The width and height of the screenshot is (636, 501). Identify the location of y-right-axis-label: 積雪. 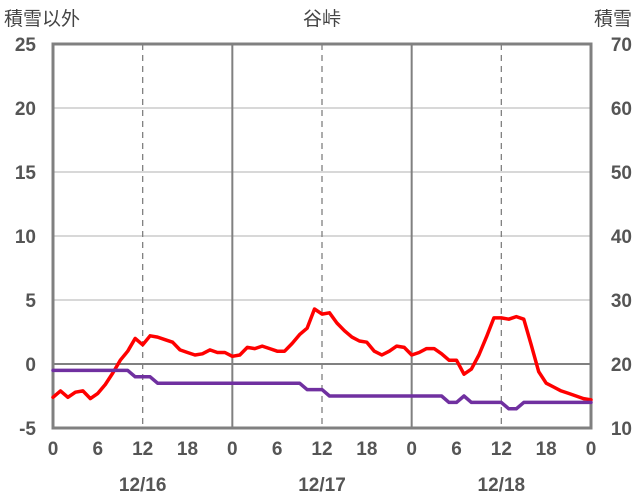
(613, 19).